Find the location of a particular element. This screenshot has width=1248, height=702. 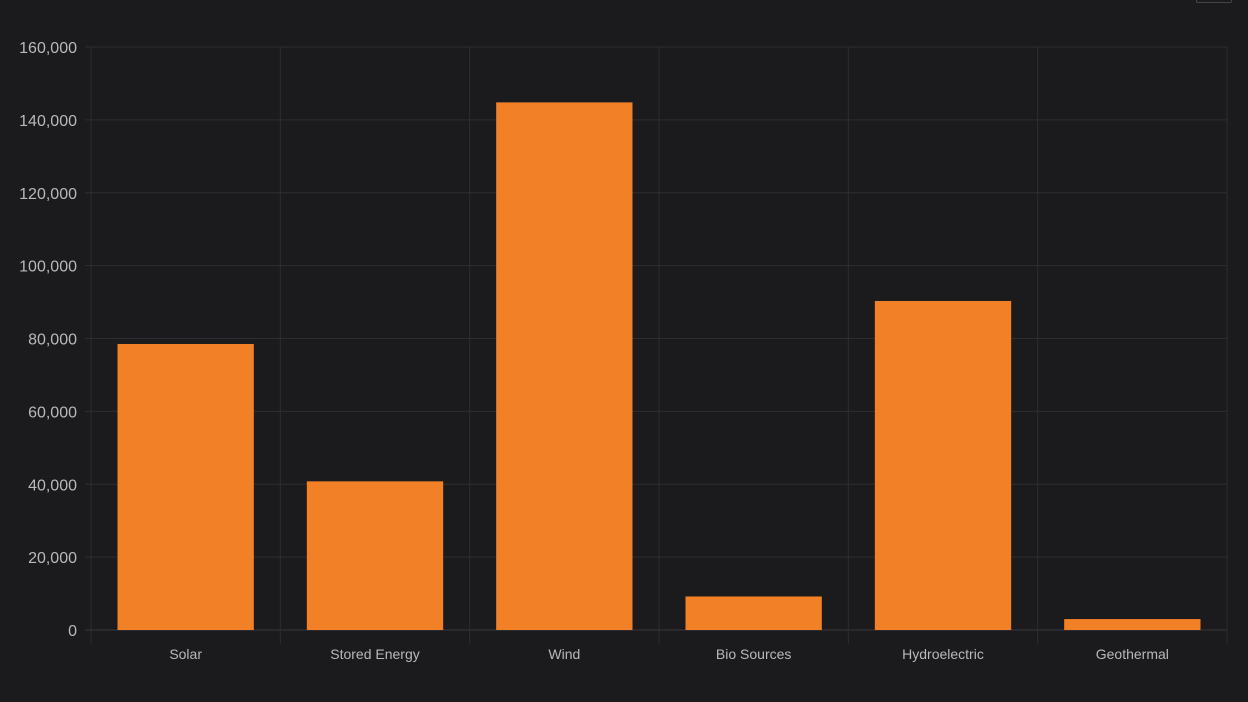

y-tick-label: 40,000 is located at coordinates (52, 485).